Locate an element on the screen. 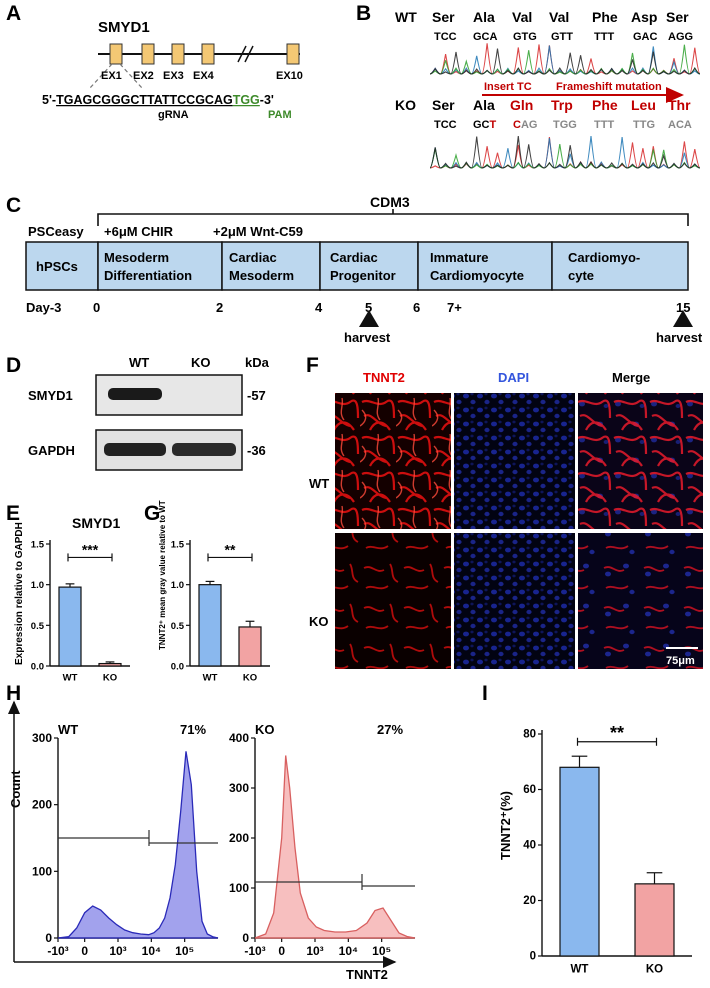 The width and height of the screenshot is (710, 988). y-tick-label: 20 is located at coordinates (529, 901).